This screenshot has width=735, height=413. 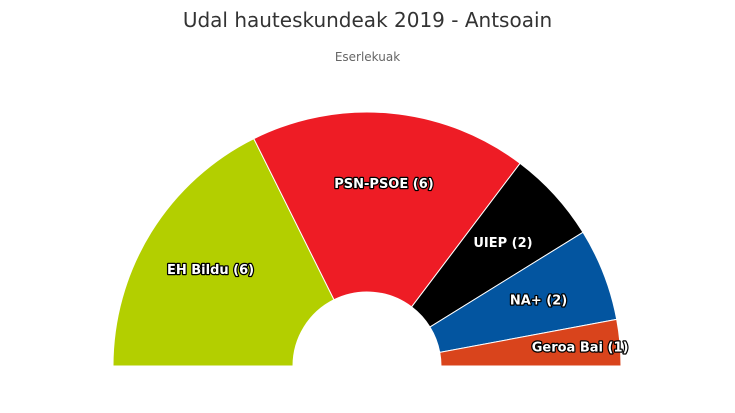 What do you see at coordinates (383, 184) in the screenshot?
I see `slice-label-psn-psoe: PSN-PSOE (6)` at bounding box center [383, 184].